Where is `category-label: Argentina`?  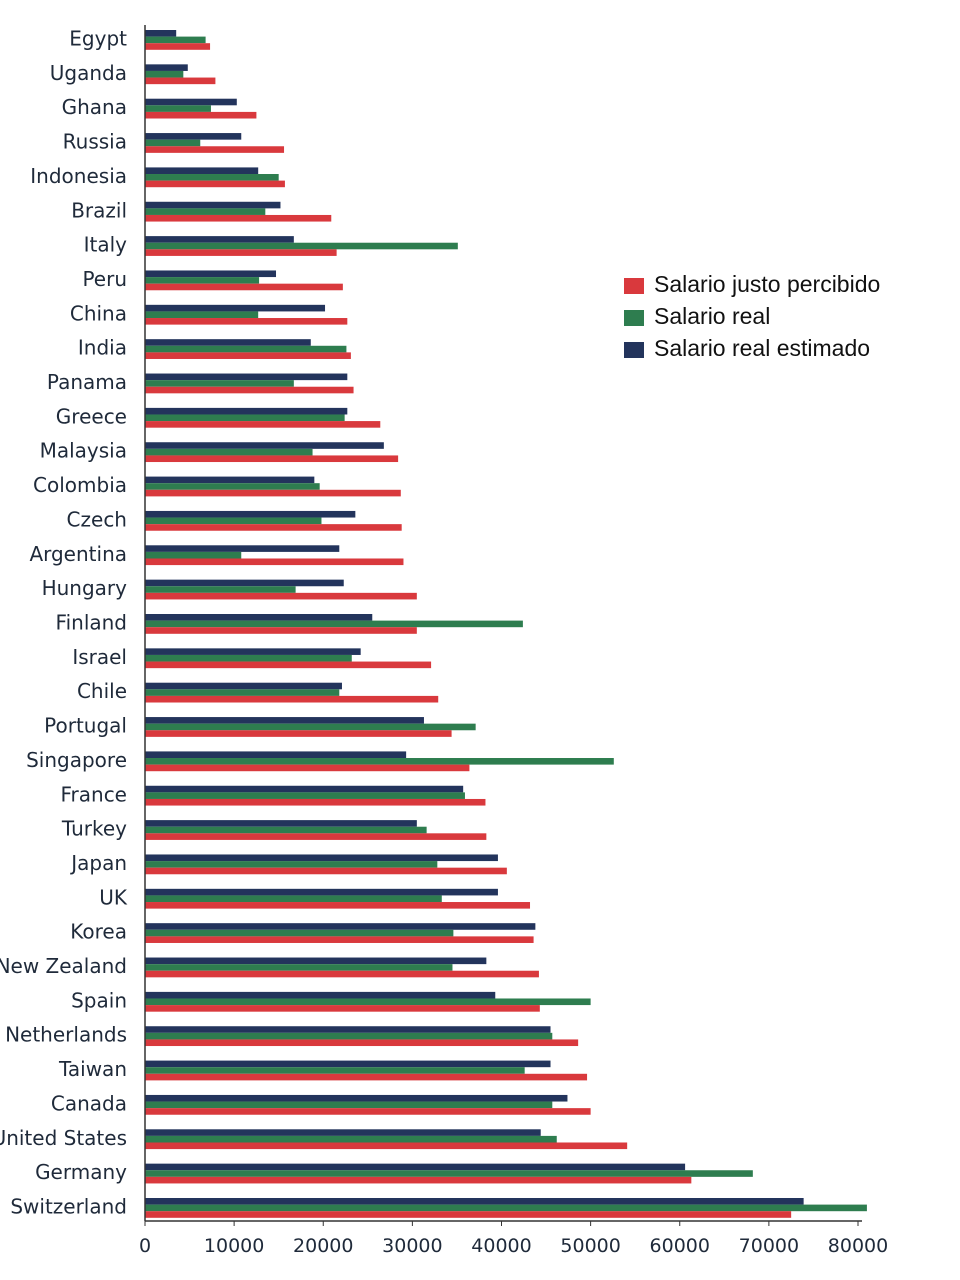 category-label: Argentina is located at coordinates (78, 554).